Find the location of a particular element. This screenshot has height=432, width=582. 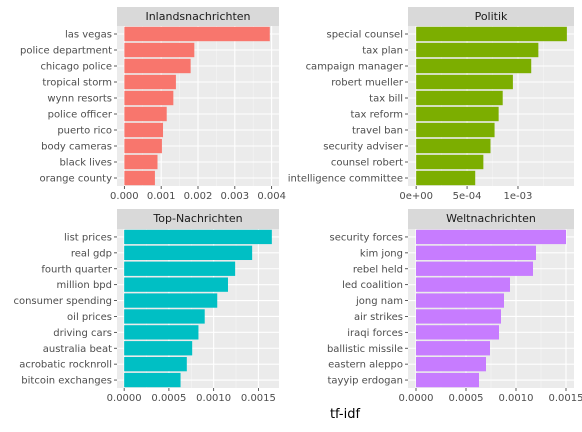

category-label: security adviser is located at coordinates (363, 147).